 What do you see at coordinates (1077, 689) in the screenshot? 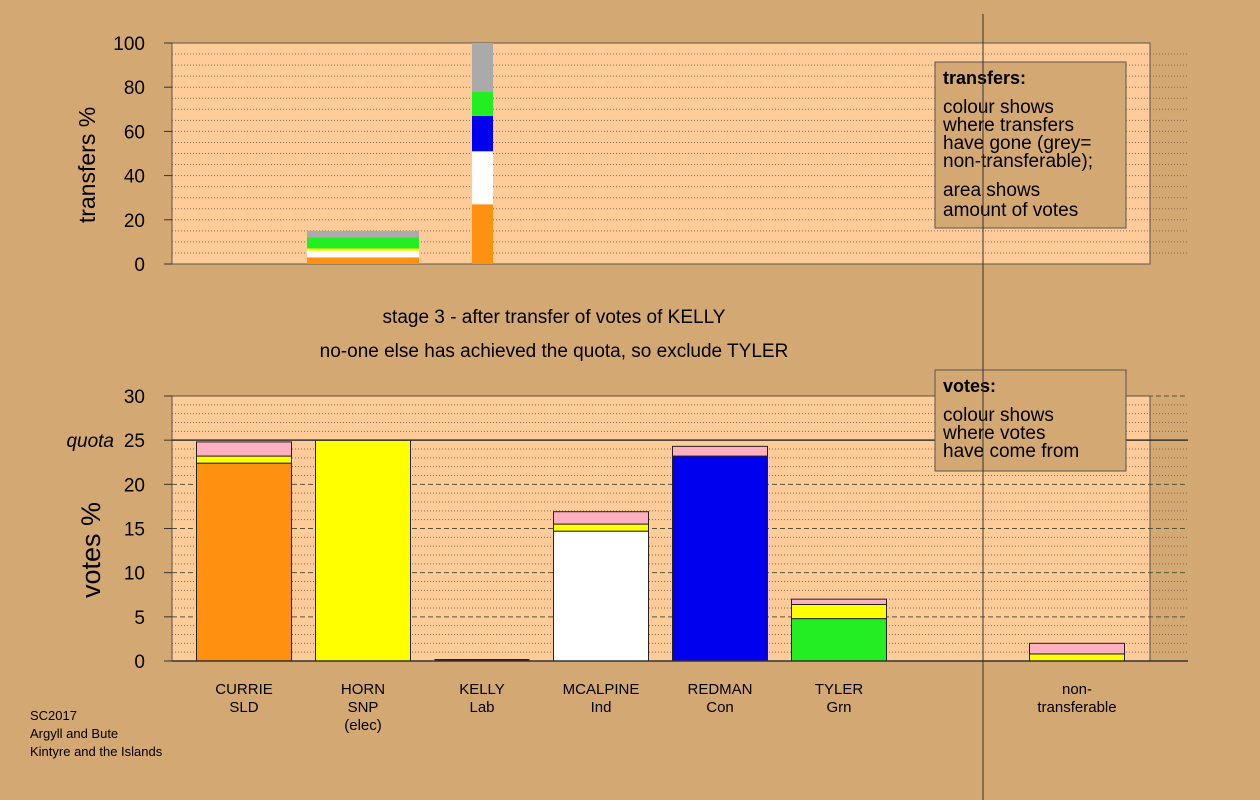
I see `candidate-name-label: non-` at bounding box center [1077, 689].